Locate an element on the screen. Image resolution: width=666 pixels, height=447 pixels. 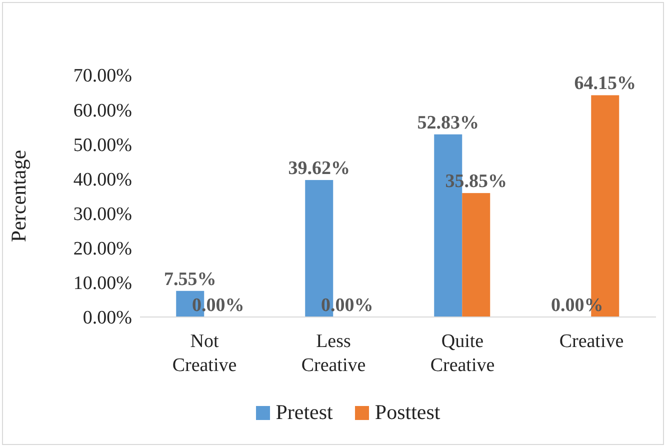
y-tick-label: 30.00% is located at coordinates (102, 215).